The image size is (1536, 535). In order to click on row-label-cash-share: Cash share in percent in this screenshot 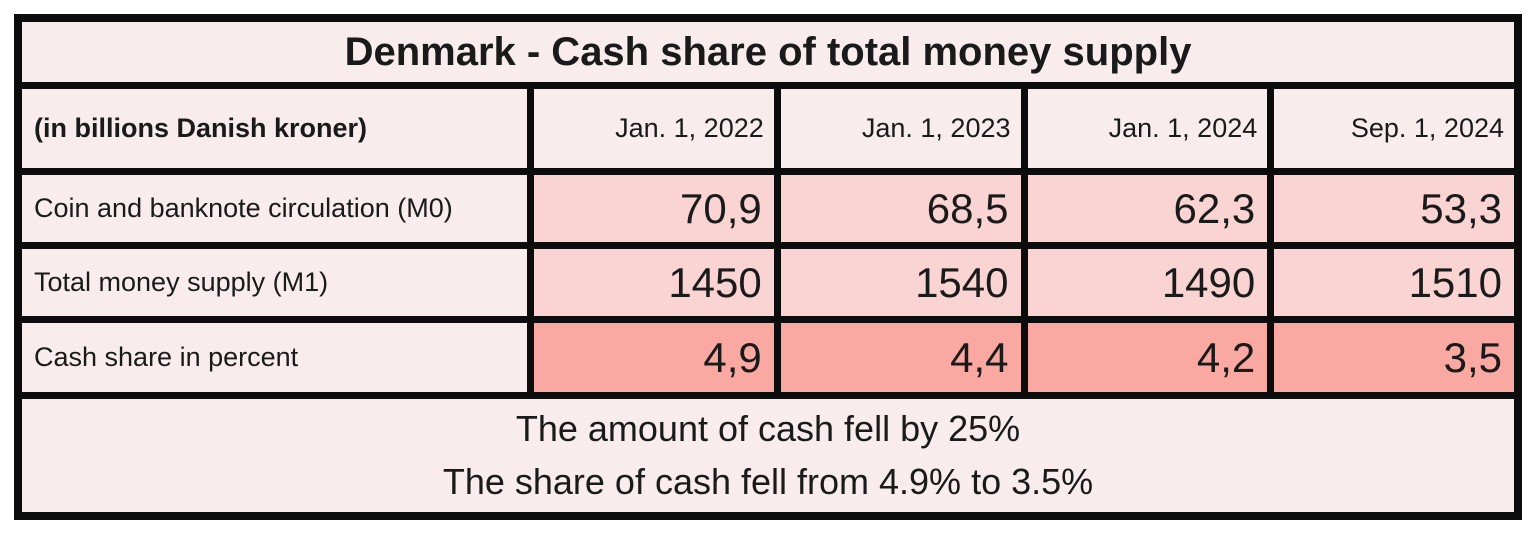, I will do `click(274, 357)`.